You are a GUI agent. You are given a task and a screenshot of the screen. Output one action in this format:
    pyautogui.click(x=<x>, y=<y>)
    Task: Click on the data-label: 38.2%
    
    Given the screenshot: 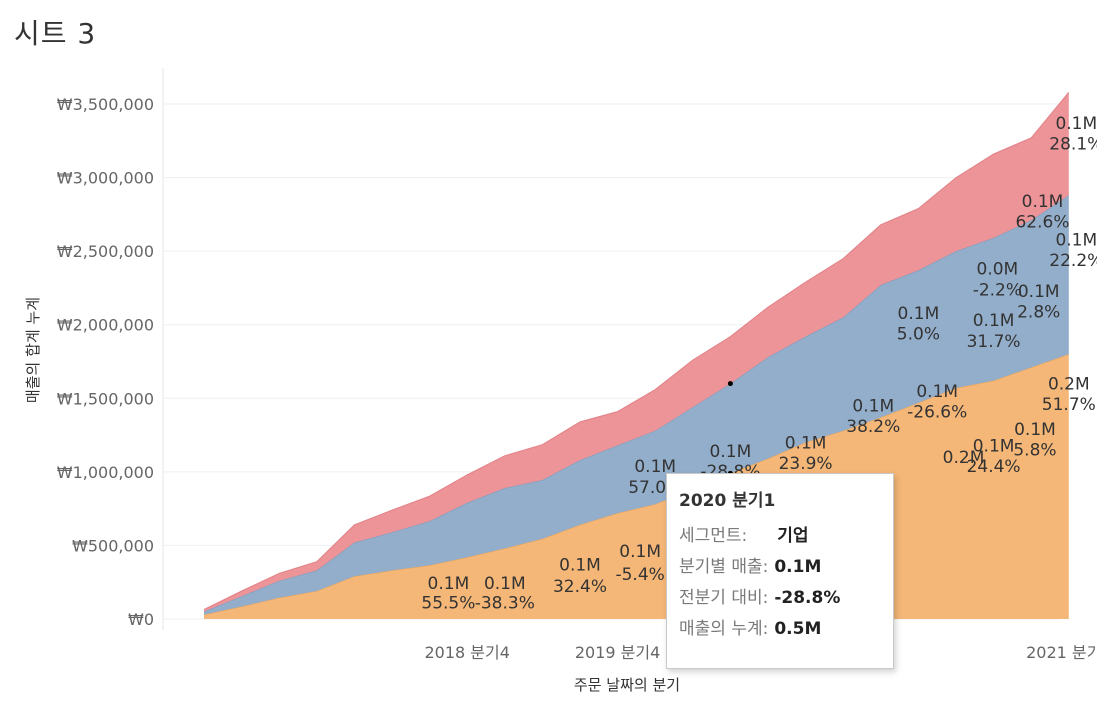 What is the action you would take?
    pyautogui.click(x=873, y=427)
    